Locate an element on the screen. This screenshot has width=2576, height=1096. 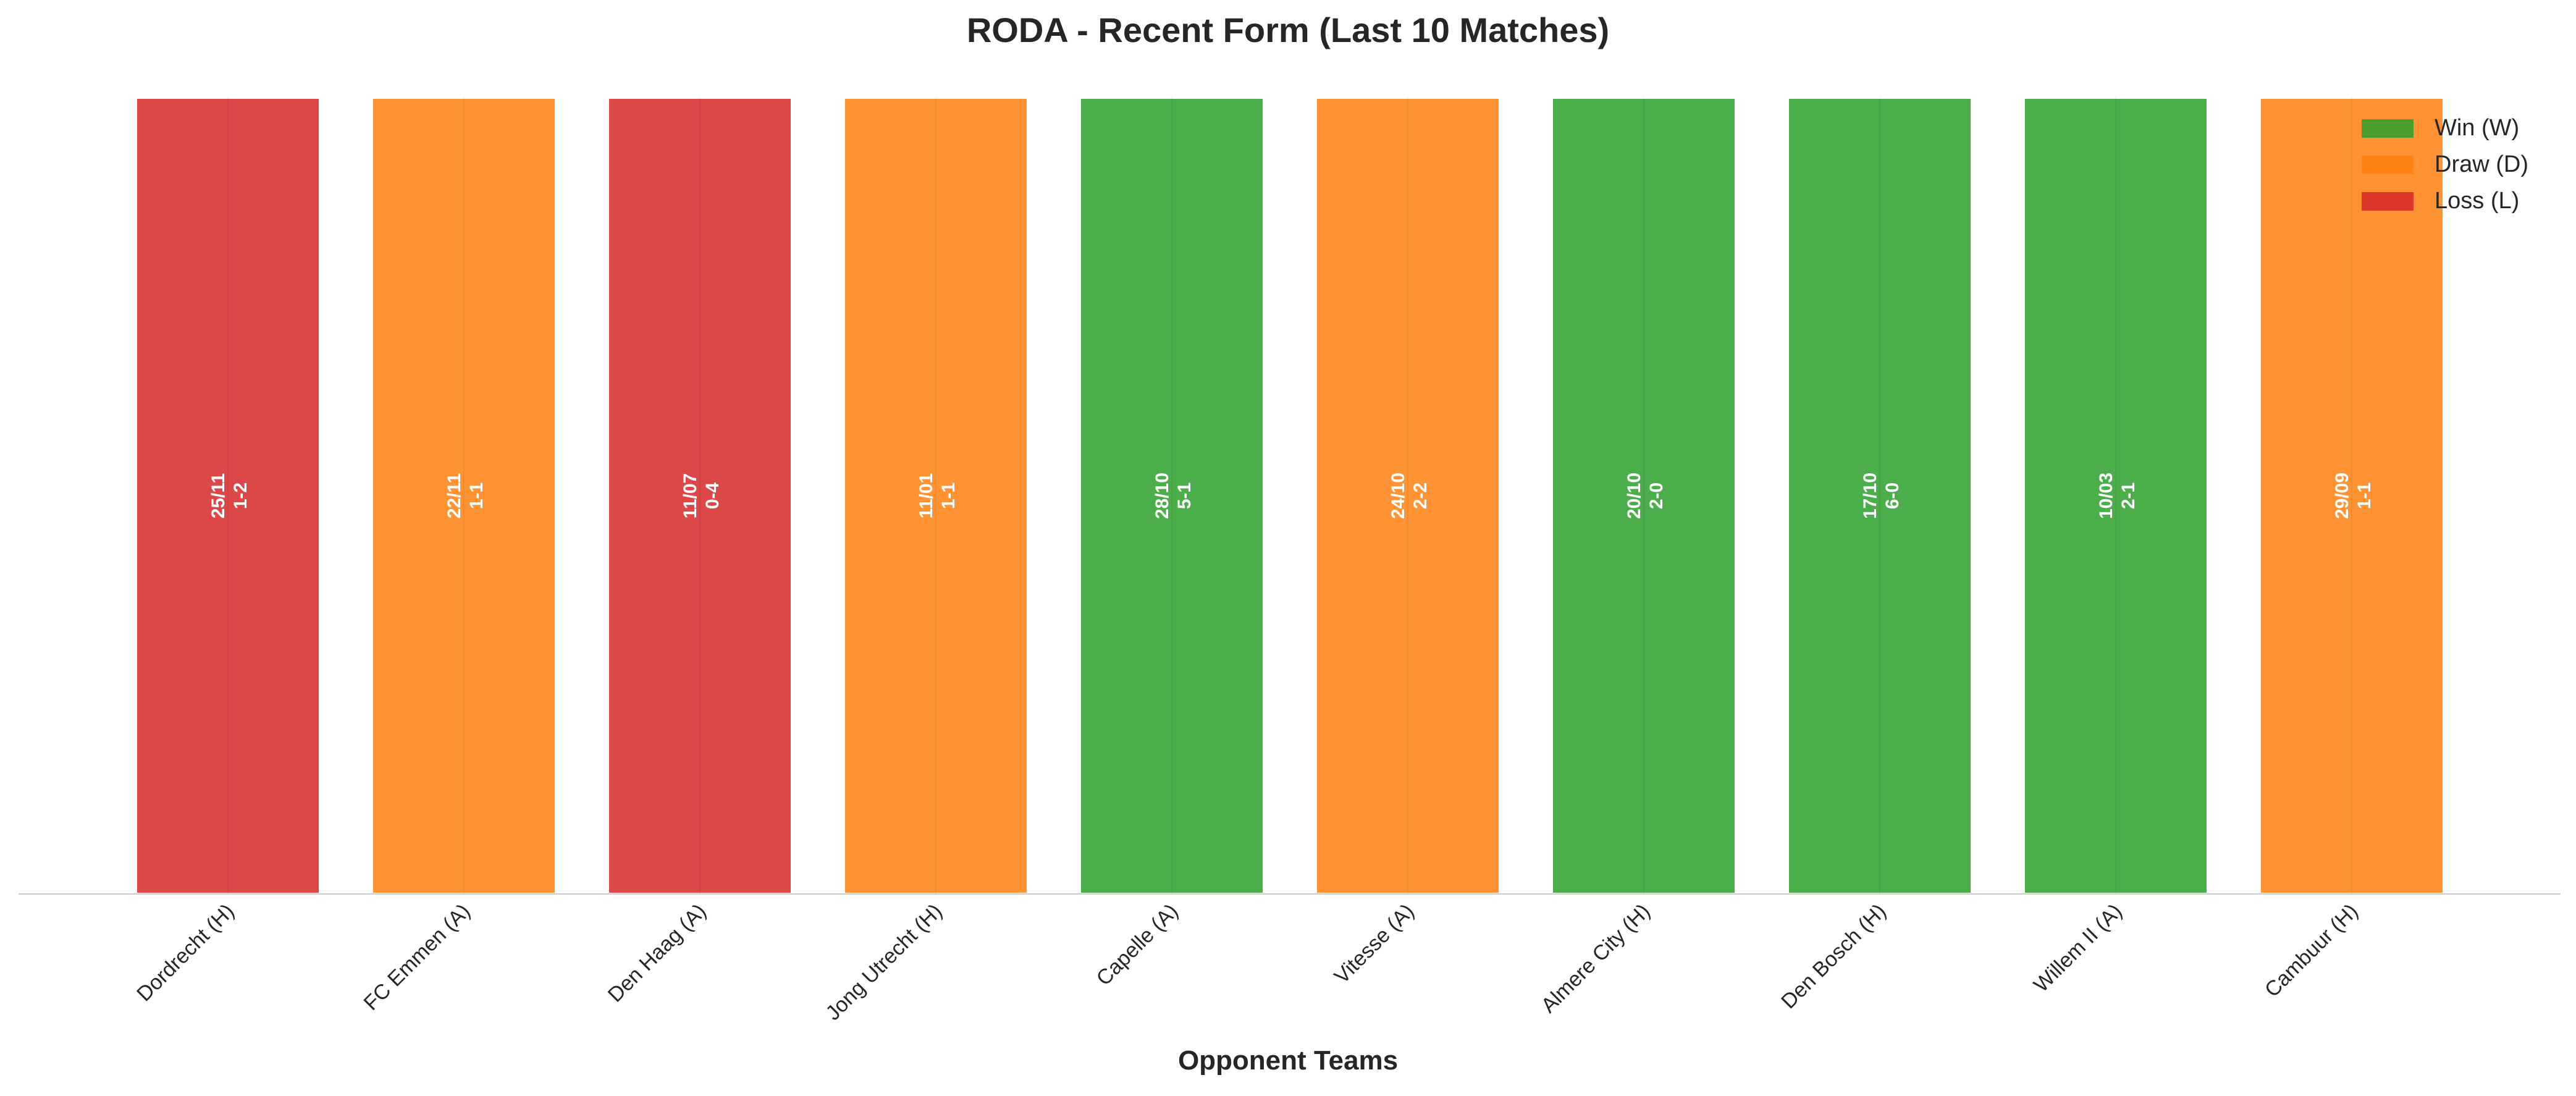
bar-label-group: 25/11 1-2 is located at coordinates (229, 495).